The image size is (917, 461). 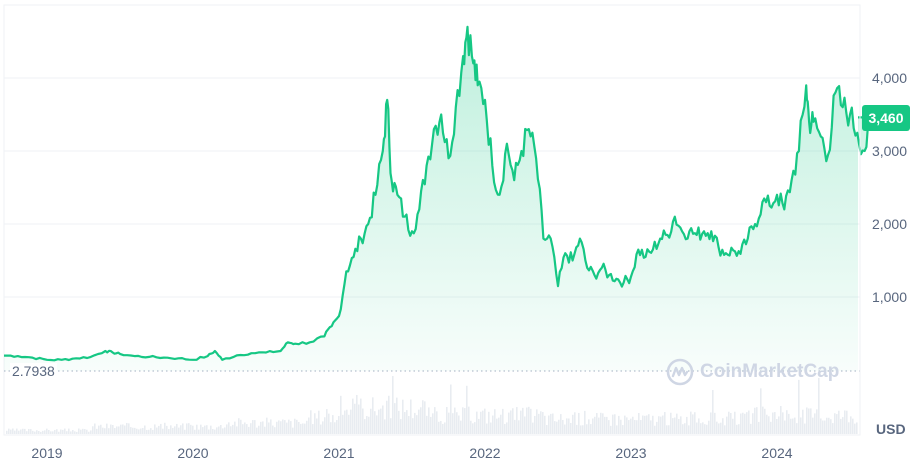 I want to click on y-axis-label: 3,000, so click(x=889, y=151).